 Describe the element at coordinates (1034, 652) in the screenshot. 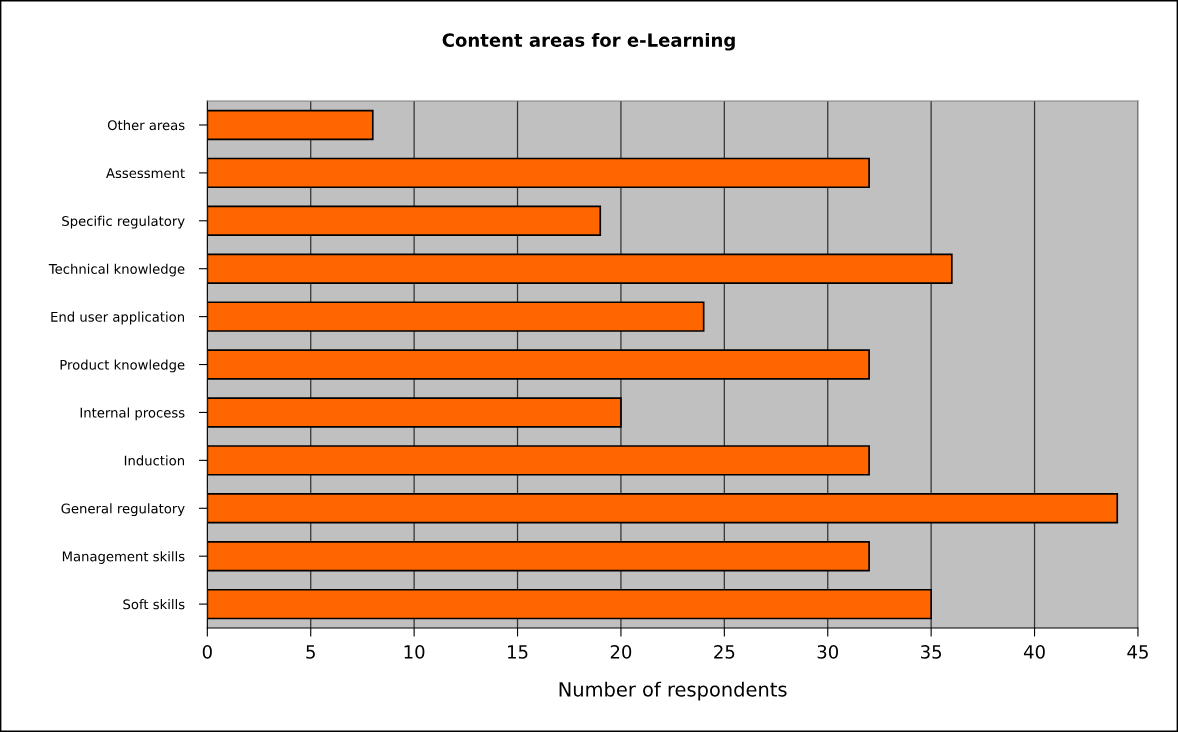

I see `x-tick-label: 40` at that location.